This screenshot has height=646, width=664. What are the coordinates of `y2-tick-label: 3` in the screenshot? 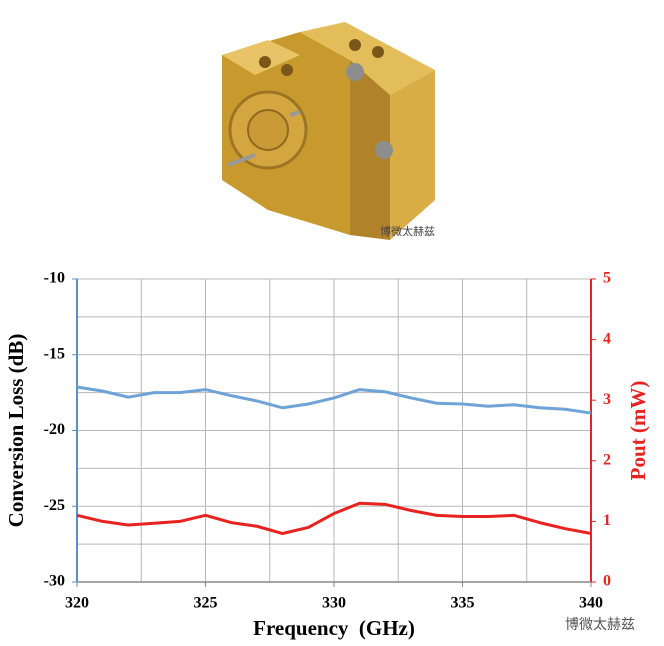 It's located at (607, 399).